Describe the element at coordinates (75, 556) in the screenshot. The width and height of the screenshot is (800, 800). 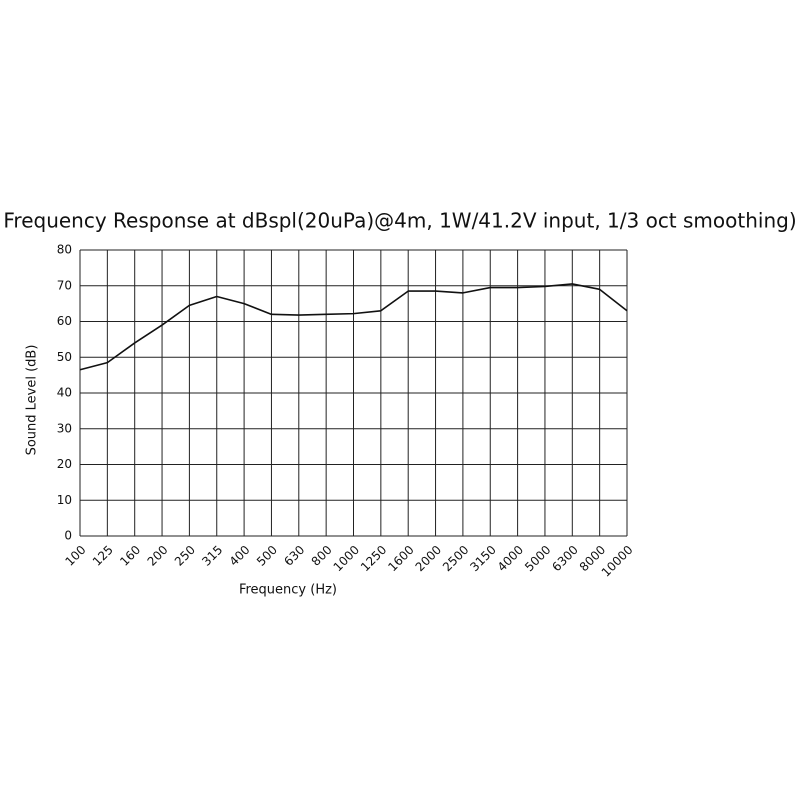
I see `x-tick-label: 100` at that location.